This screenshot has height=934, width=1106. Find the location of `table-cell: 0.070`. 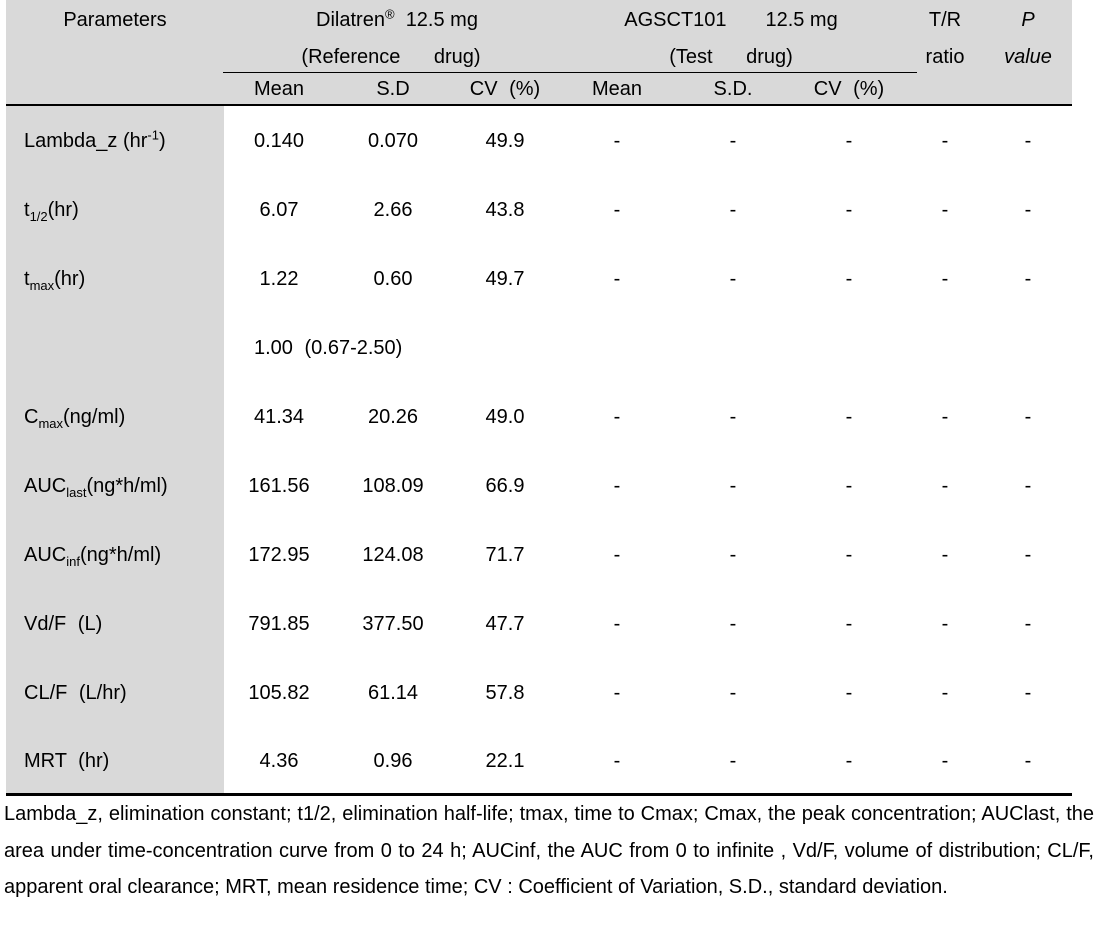

table-cell: 0.070 is located at coordinates (393, 141).